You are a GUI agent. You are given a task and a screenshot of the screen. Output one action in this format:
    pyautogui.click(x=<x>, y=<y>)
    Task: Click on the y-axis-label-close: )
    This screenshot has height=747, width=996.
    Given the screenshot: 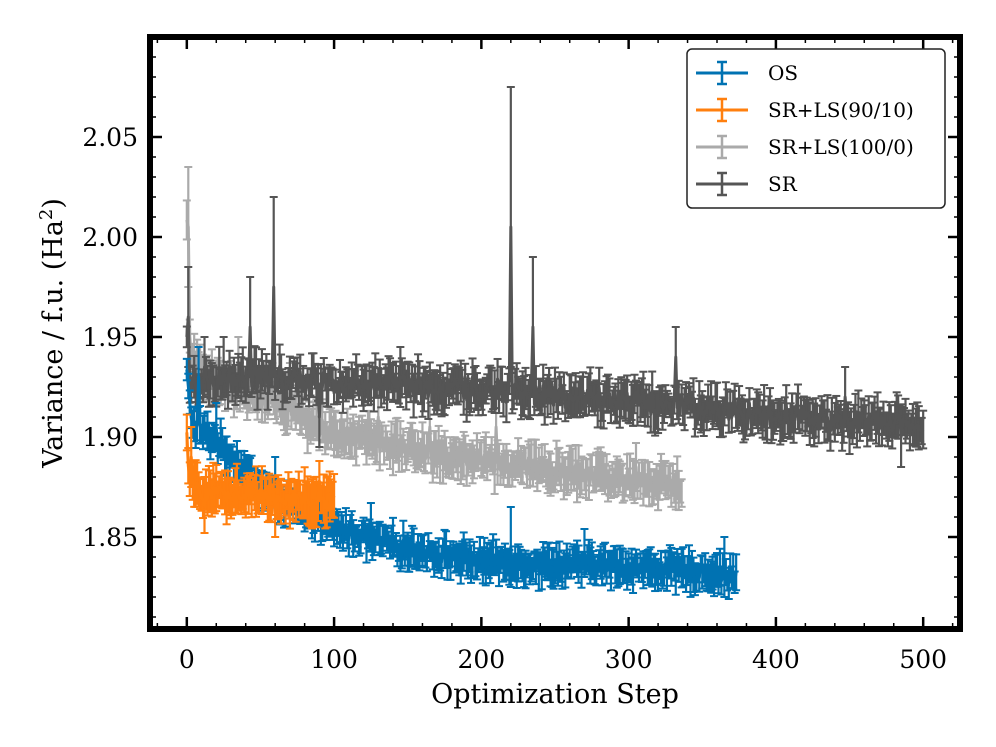 What is the action you would take?
    pyautogui.click(x=53, y=203)
    